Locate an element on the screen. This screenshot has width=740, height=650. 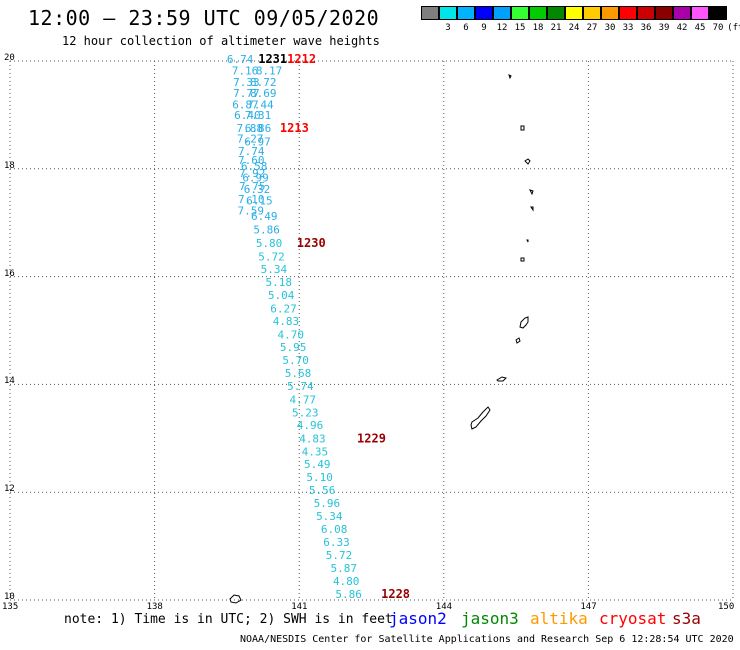
wave-height-value: 8.72 is located at coordinates (263, 82).